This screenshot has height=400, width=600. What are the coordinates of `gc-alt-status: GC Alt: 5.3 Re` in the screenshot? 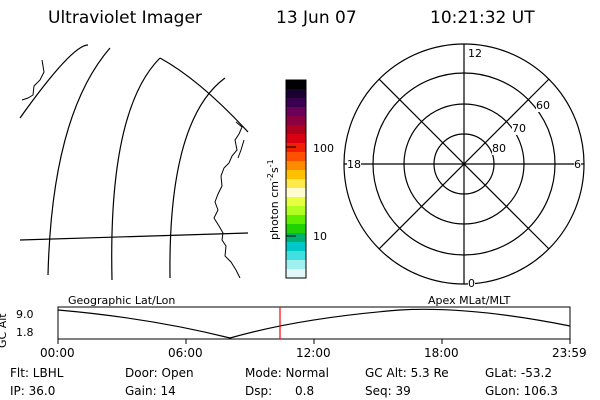 It's located at (407, 373).